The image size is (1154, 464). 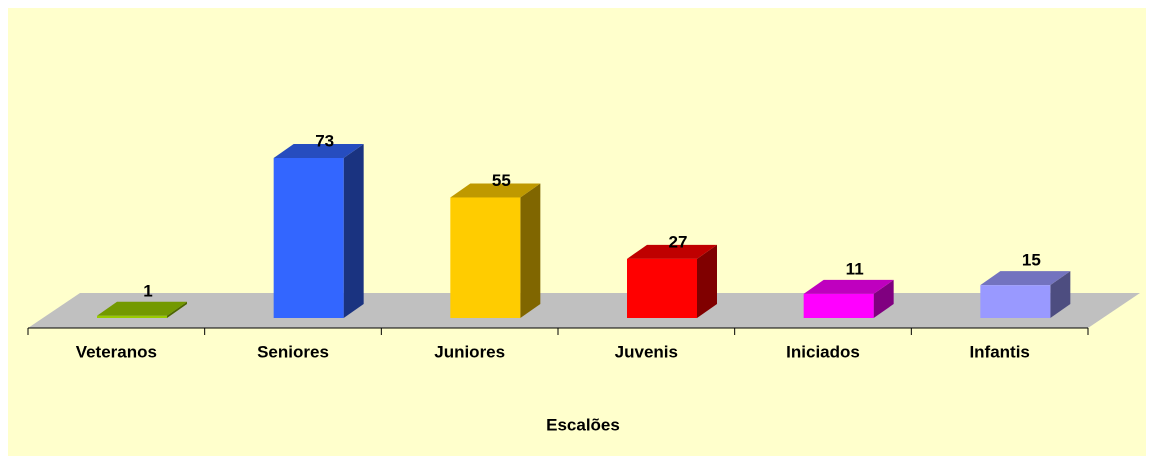 I want to click on x-tick-label: Infantis, so click(x=999, y=351).